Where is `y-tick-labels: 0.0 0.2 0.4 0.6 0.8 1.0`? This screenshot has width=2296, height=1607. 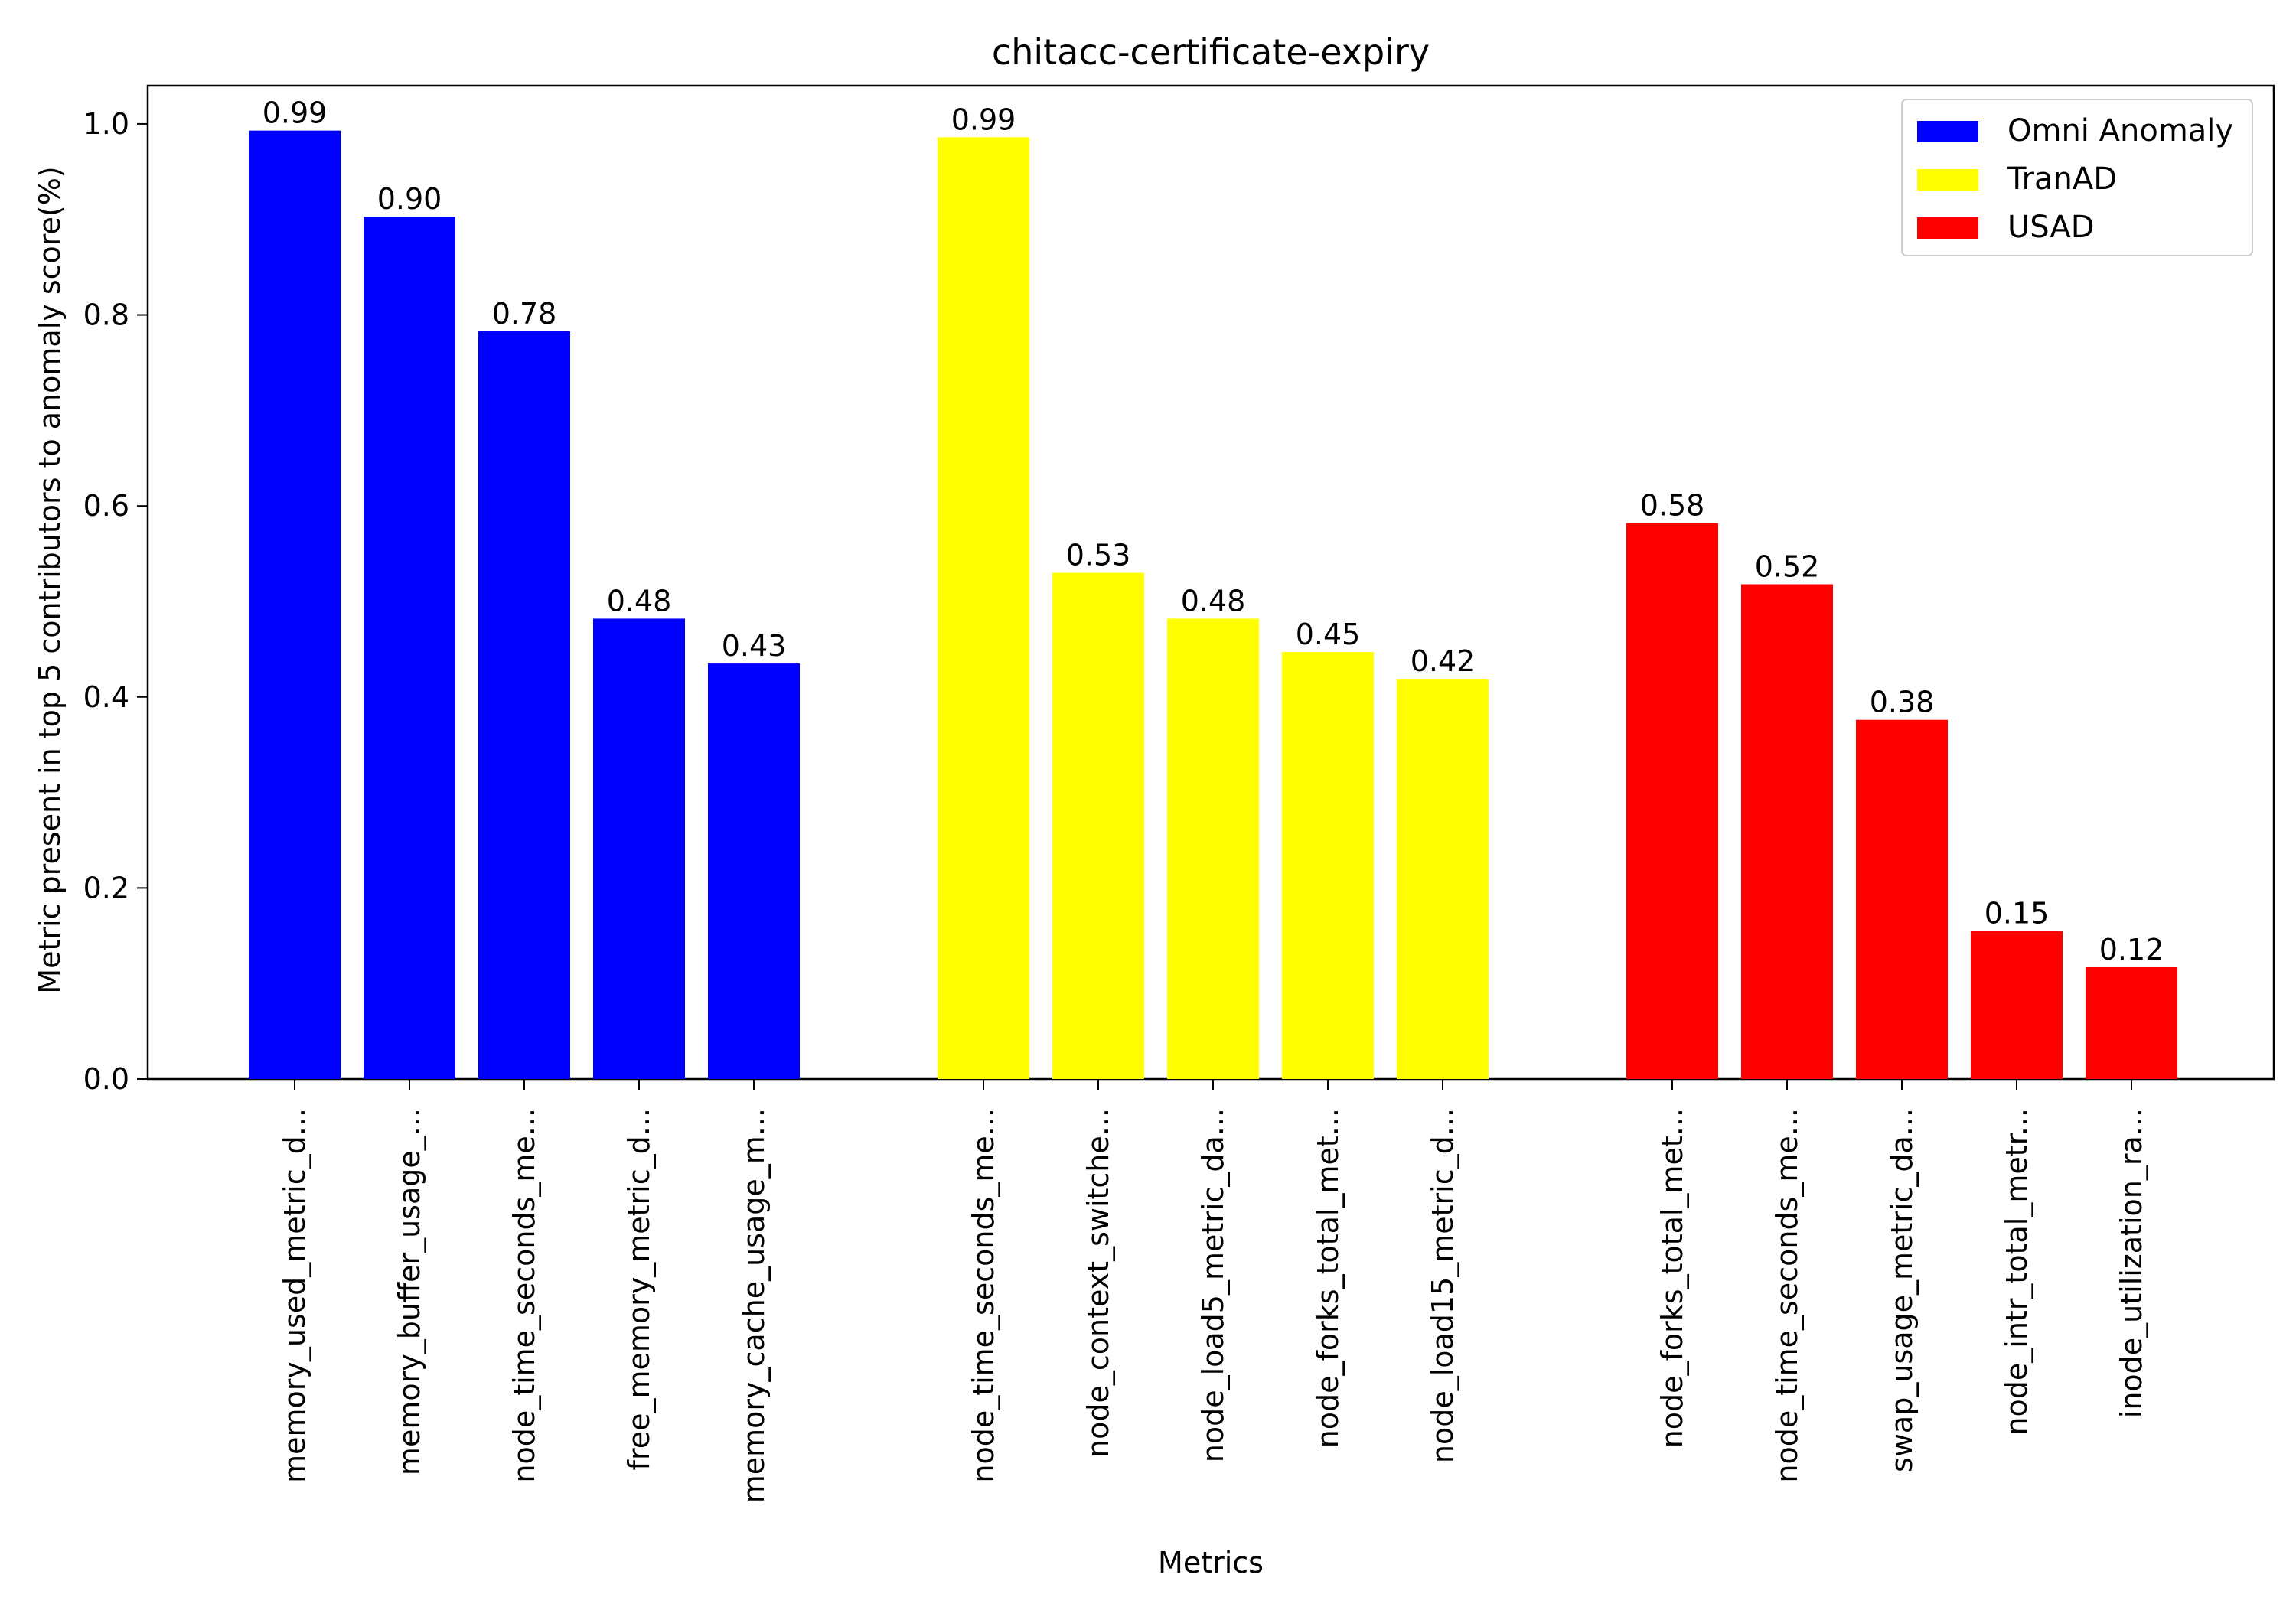 y-tick-labels: 0.0 0.2 0.4 0.6 0.8 1.0 is located at coordinates (106, 601).